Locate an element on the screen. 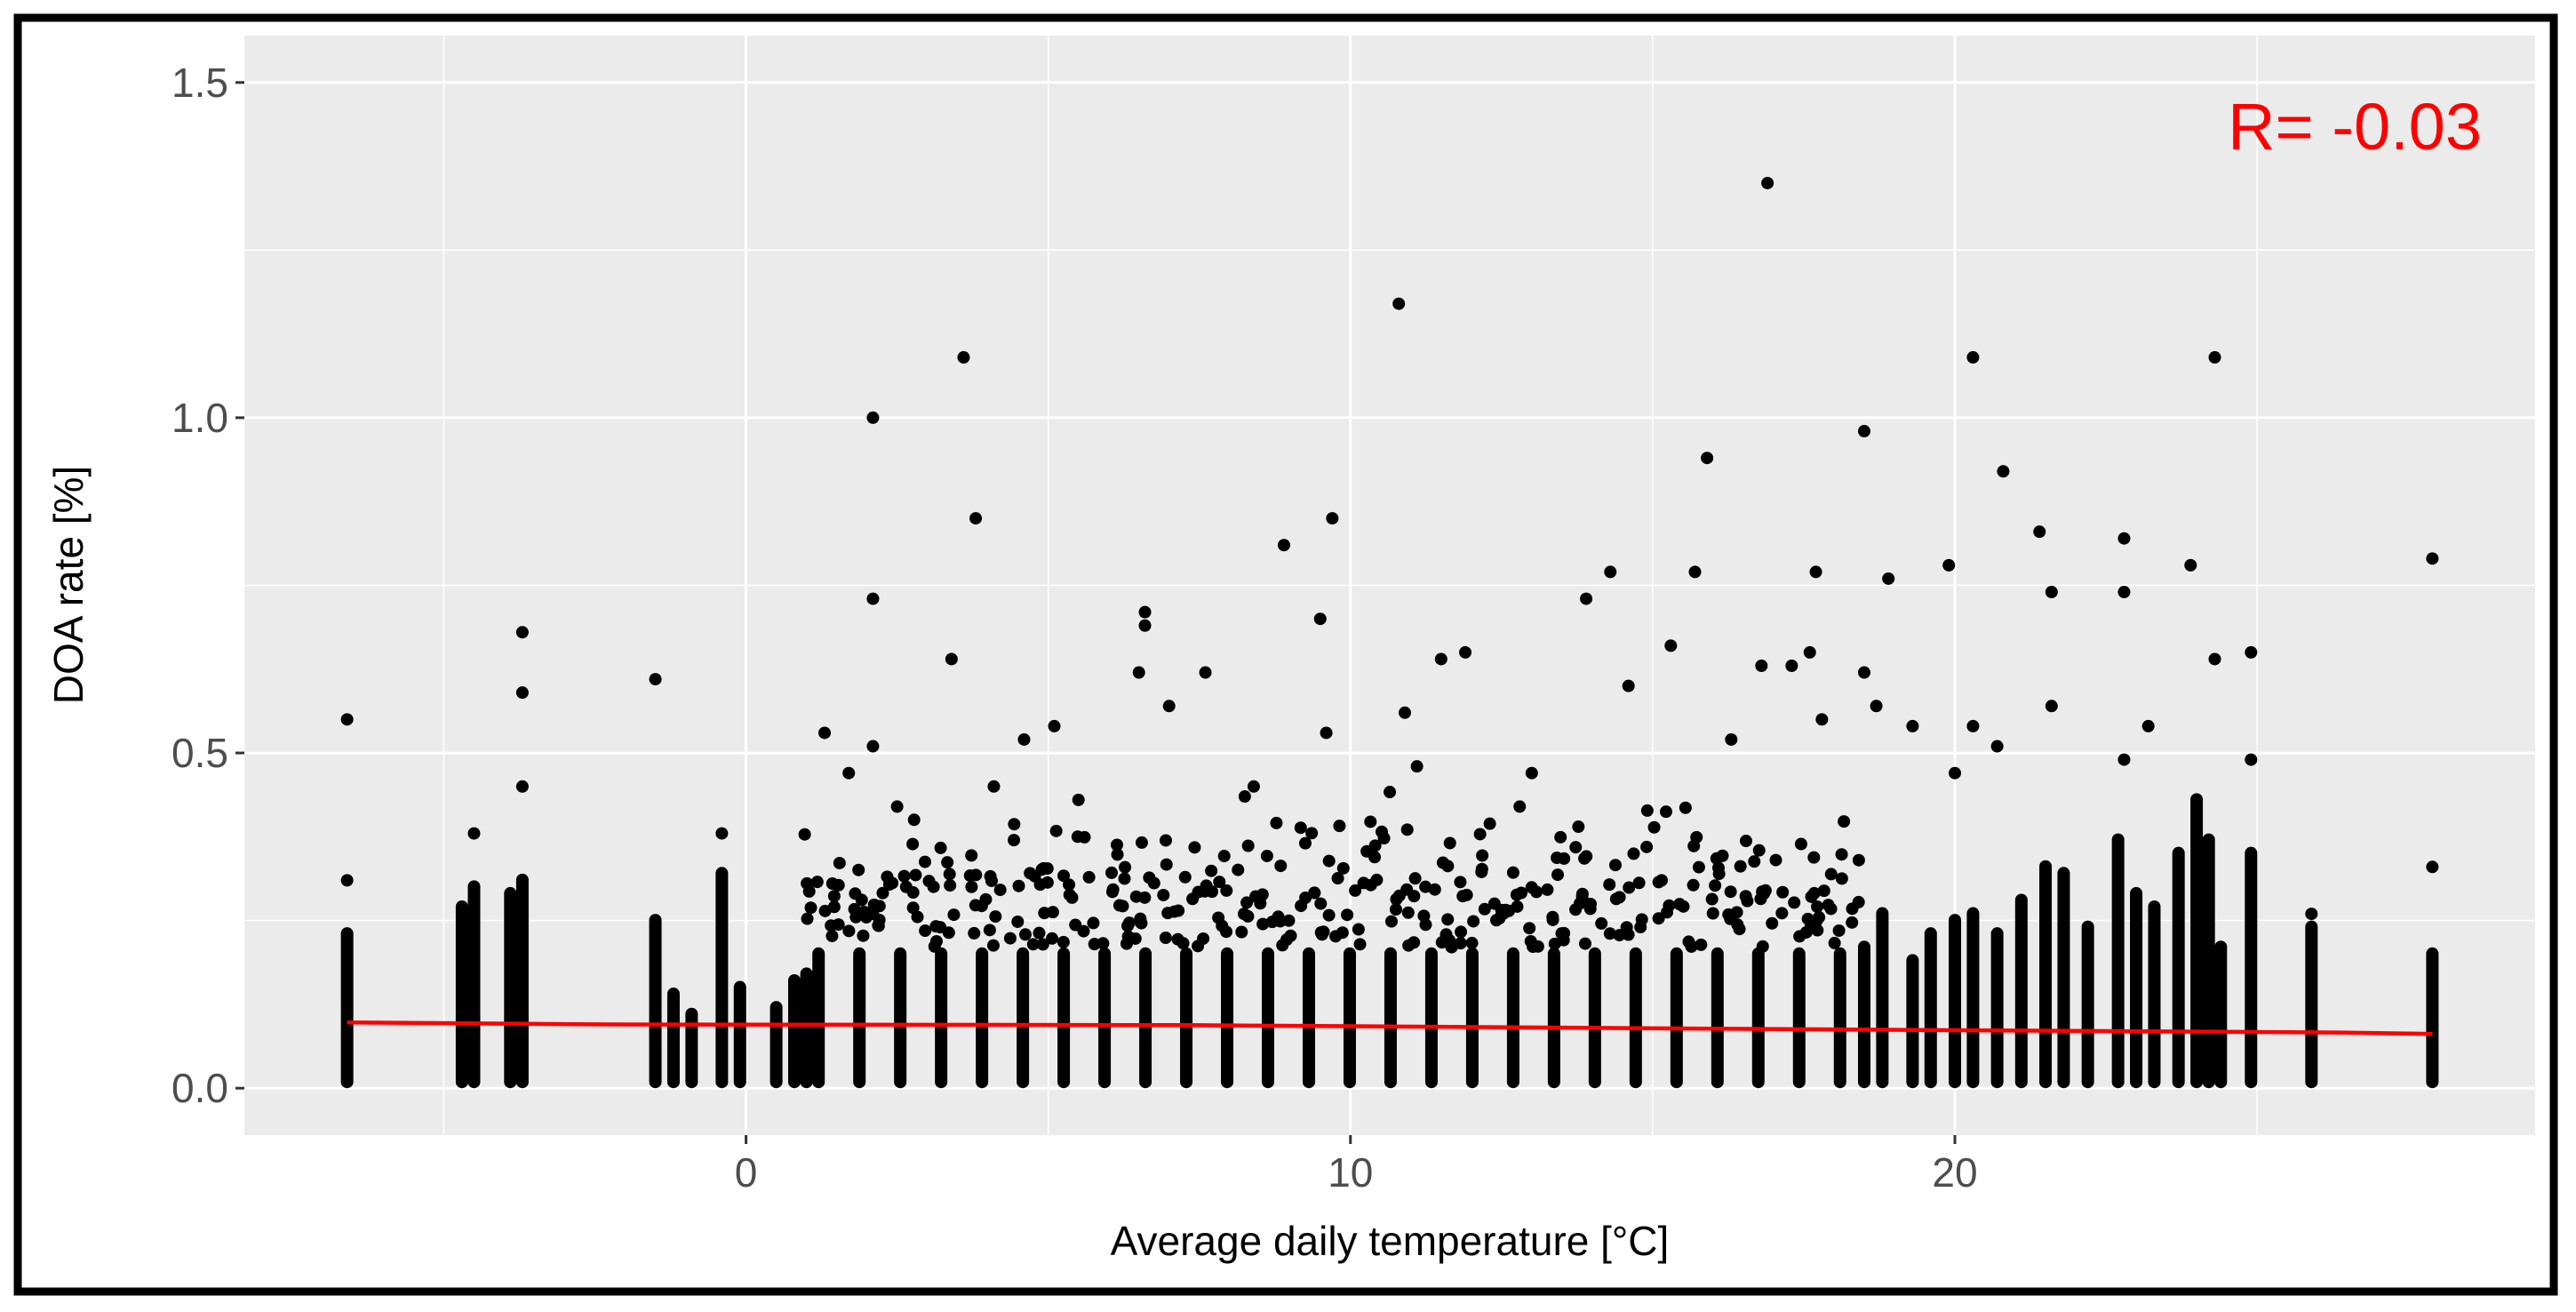  x-axis-title: Average daily temperature [°C] is located at coordinates (1390, 1241).